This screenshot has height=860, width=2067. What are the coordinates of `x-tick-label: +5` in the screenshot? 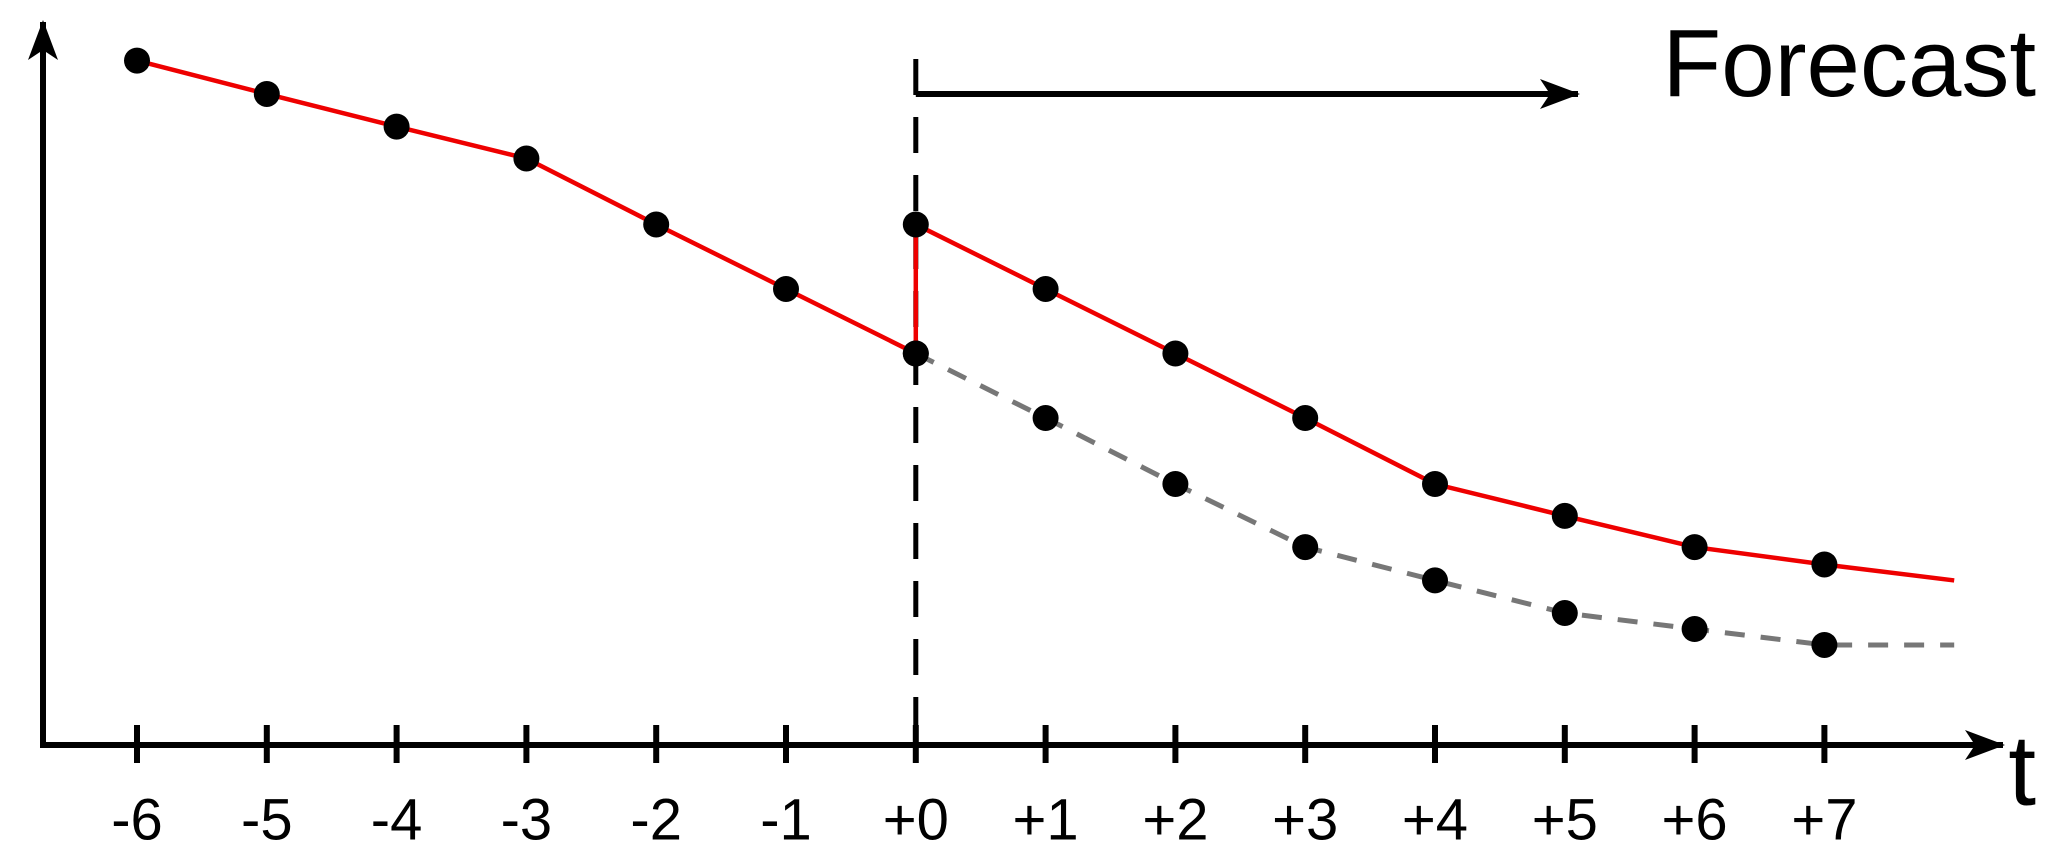 It's located at (1565, 819).